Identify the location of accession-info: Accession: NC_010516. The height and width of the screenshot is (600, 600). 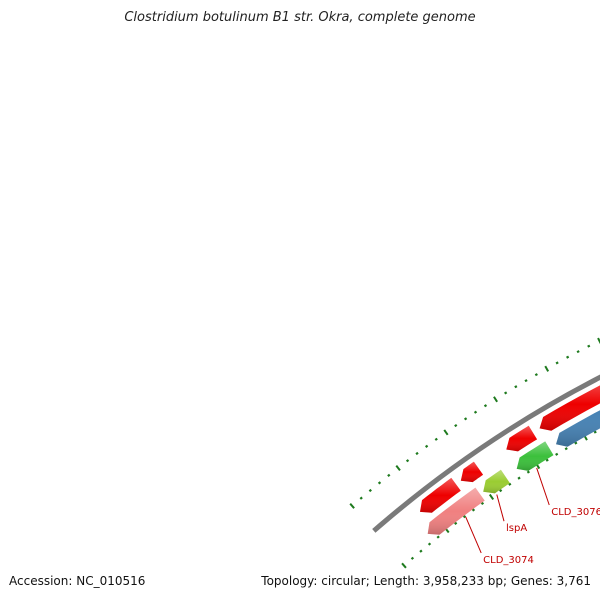
(77, 581).